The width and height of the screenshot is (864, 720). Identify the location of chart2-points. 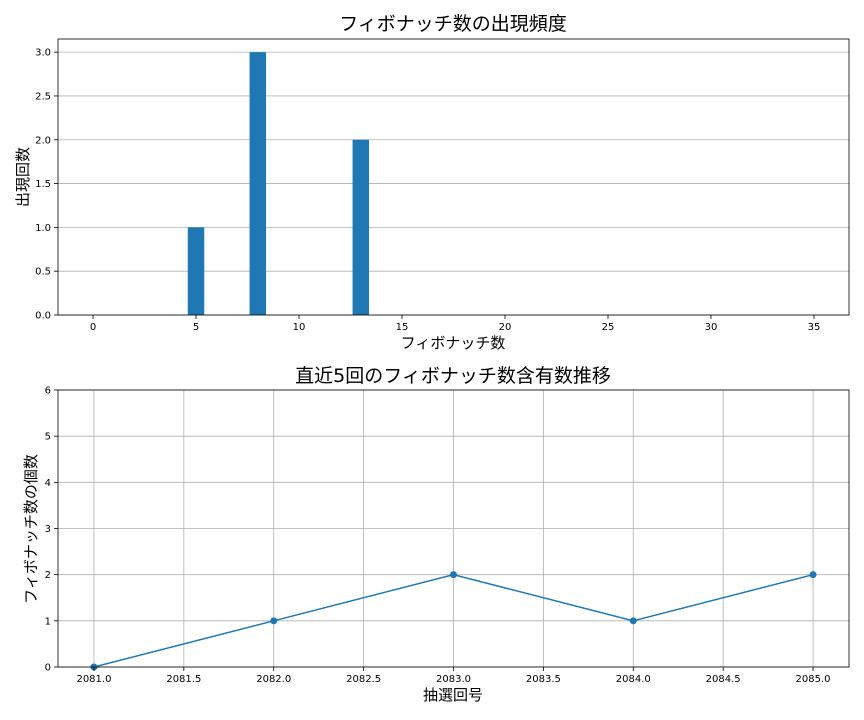
(453, 621).